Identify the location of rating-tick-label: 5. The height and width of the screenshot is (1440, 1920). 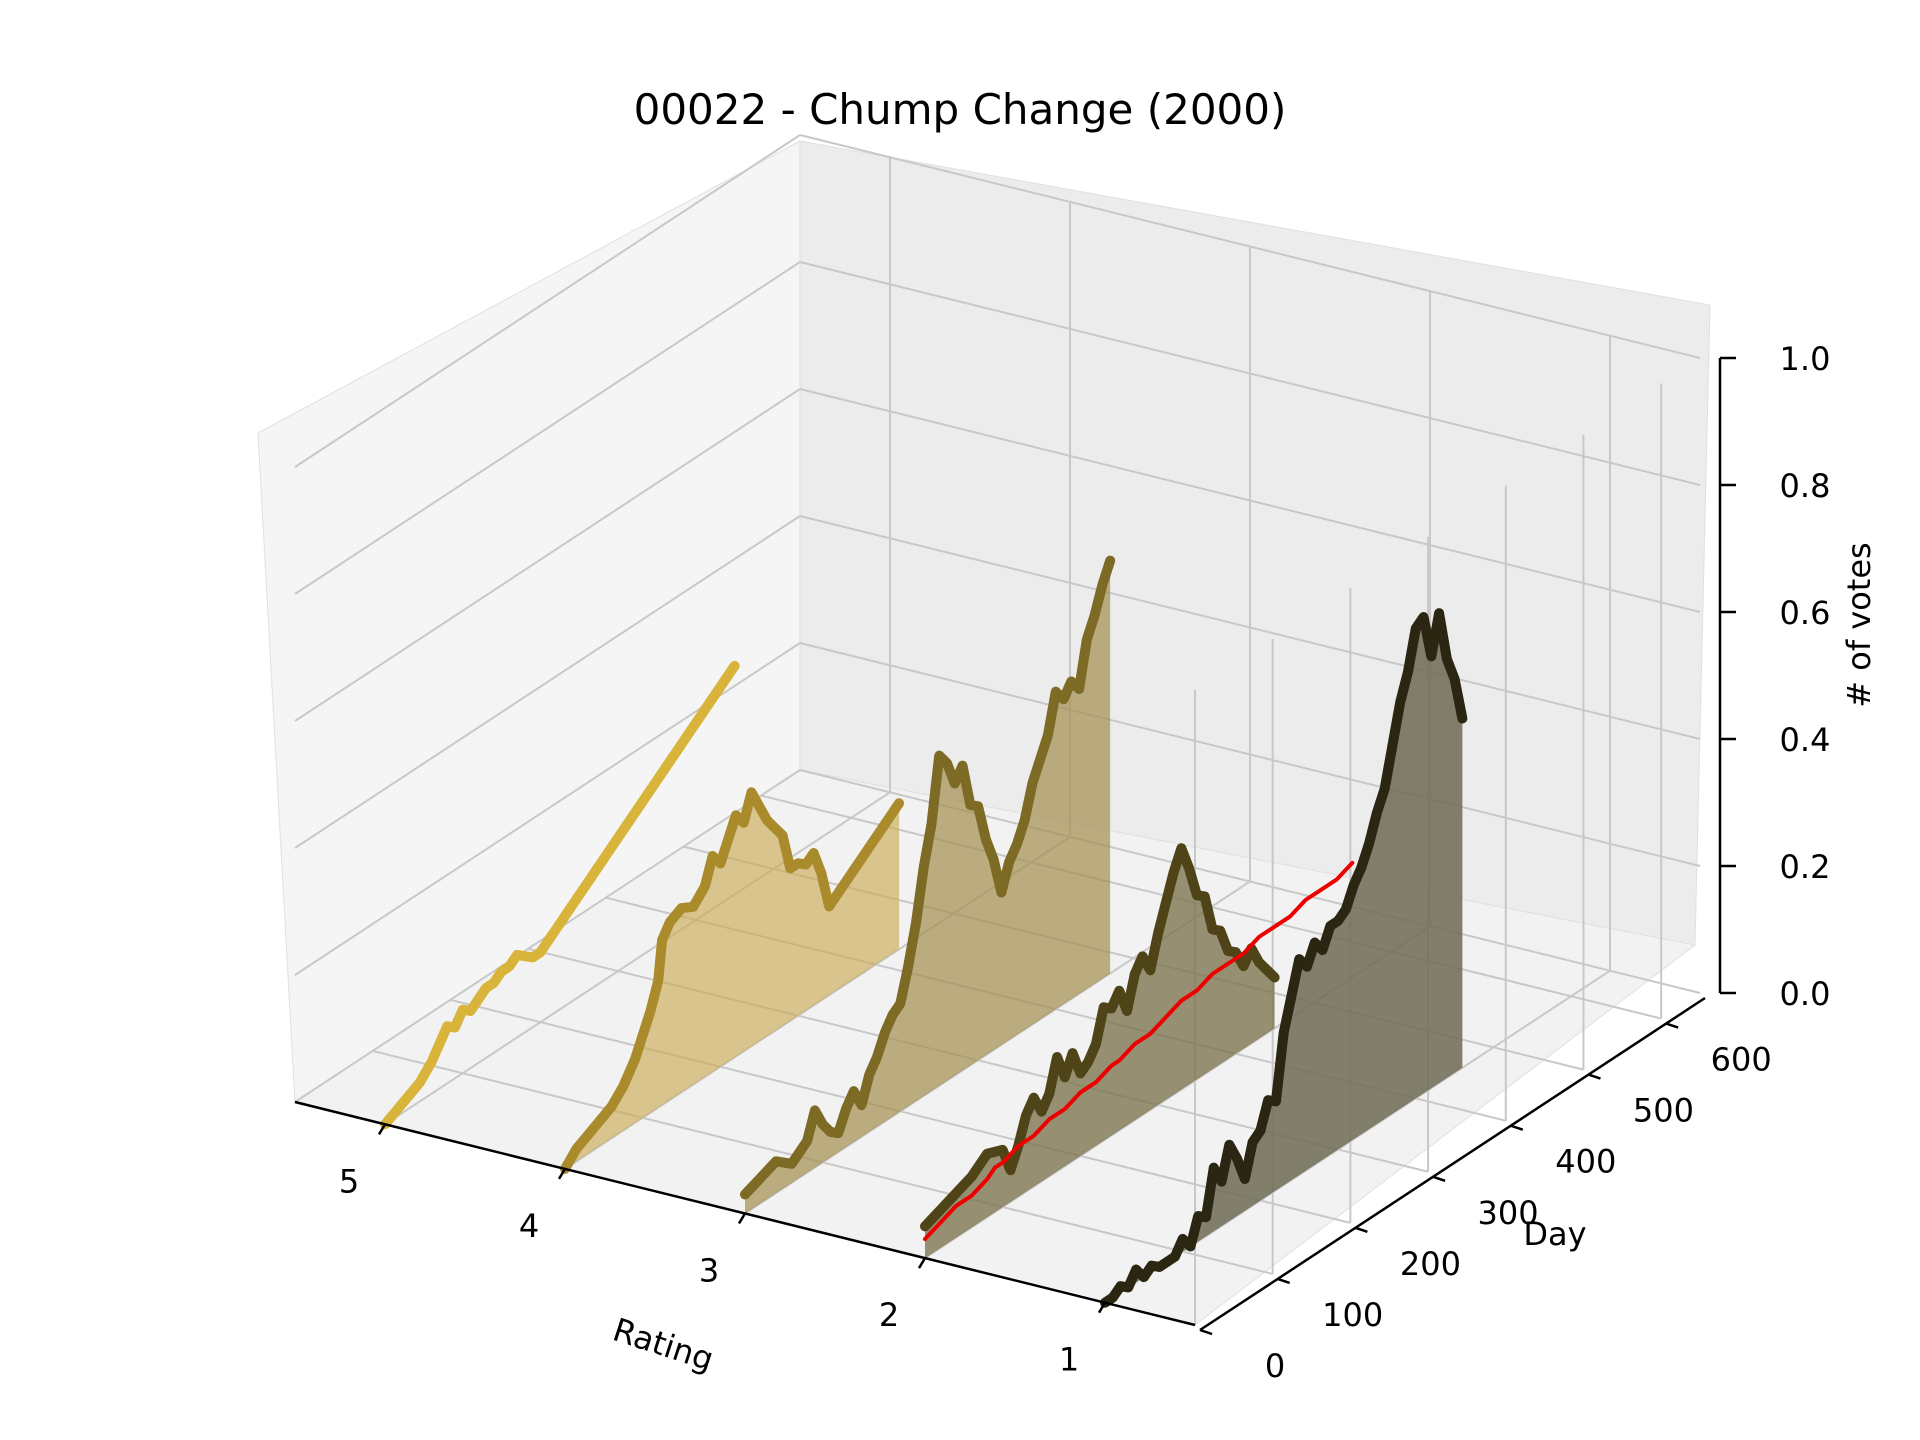
(349, 1181).